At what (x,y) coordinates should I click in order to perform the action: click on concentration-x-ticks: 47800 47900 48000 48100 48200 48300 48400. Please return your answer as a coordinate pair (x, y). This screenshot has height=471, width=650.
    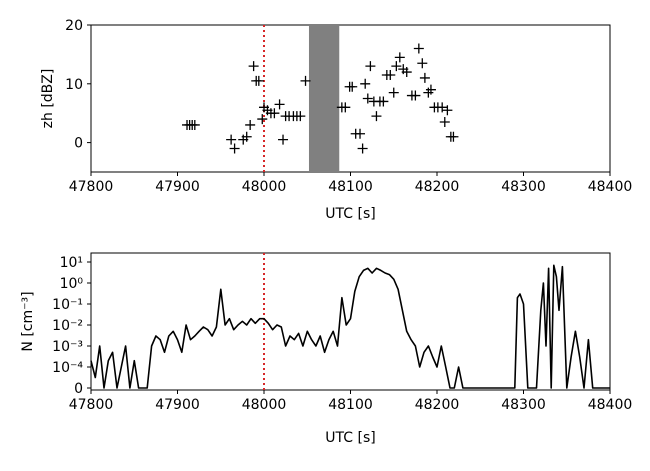
    Looking at the image, I should click on (351, 401).